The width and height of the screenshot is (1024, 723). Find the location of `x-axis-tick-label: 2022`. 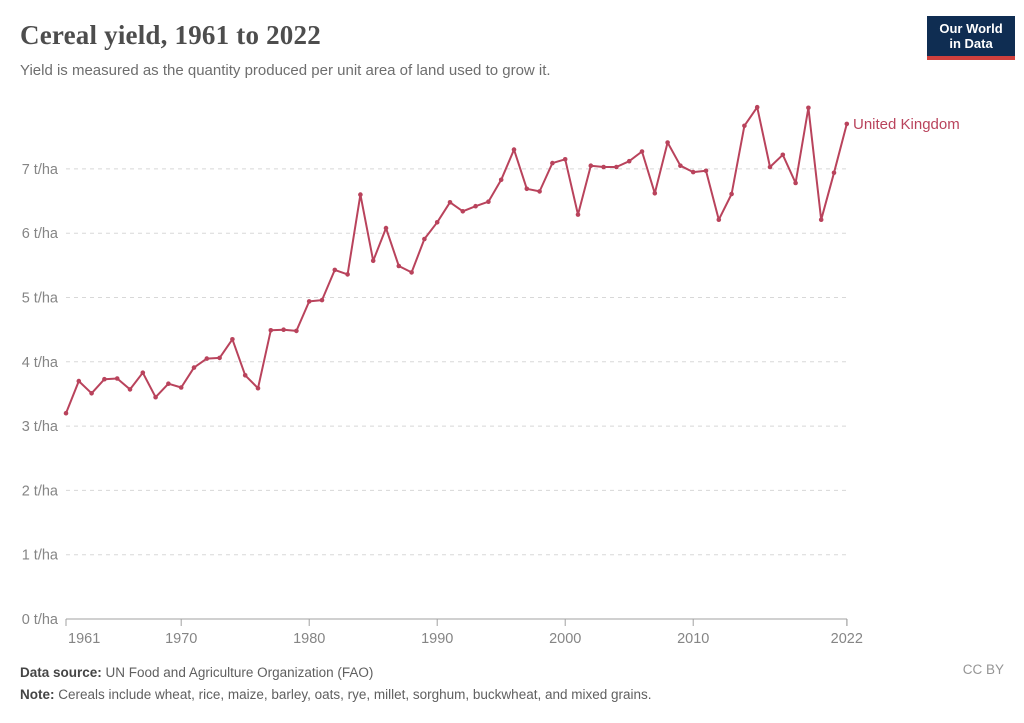

x-axis-tick-label: 2022 is located at coordinates (847, 639).